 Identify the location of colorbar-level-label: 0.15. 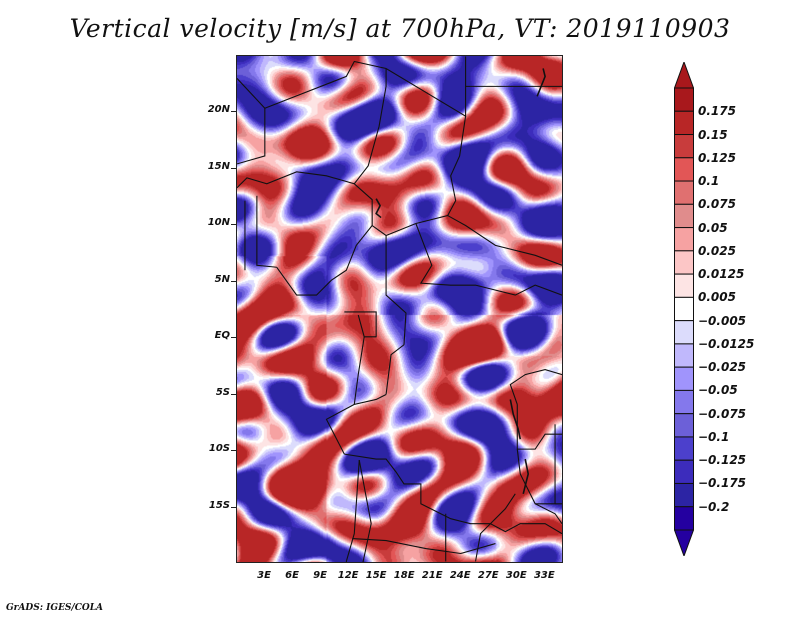
(713, 134).